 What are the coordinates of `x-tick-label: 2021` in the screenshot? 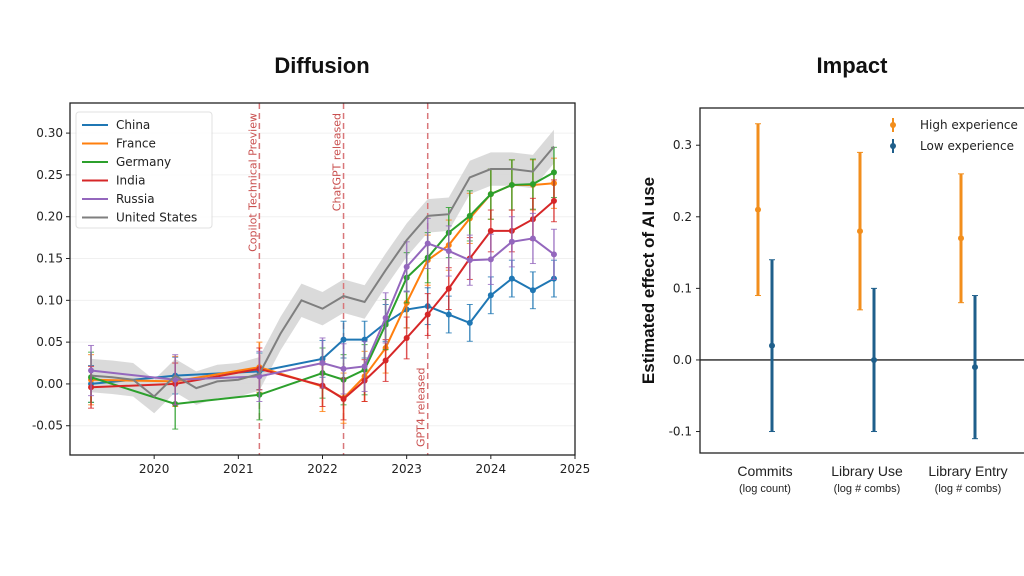 It's located at (238, 469).